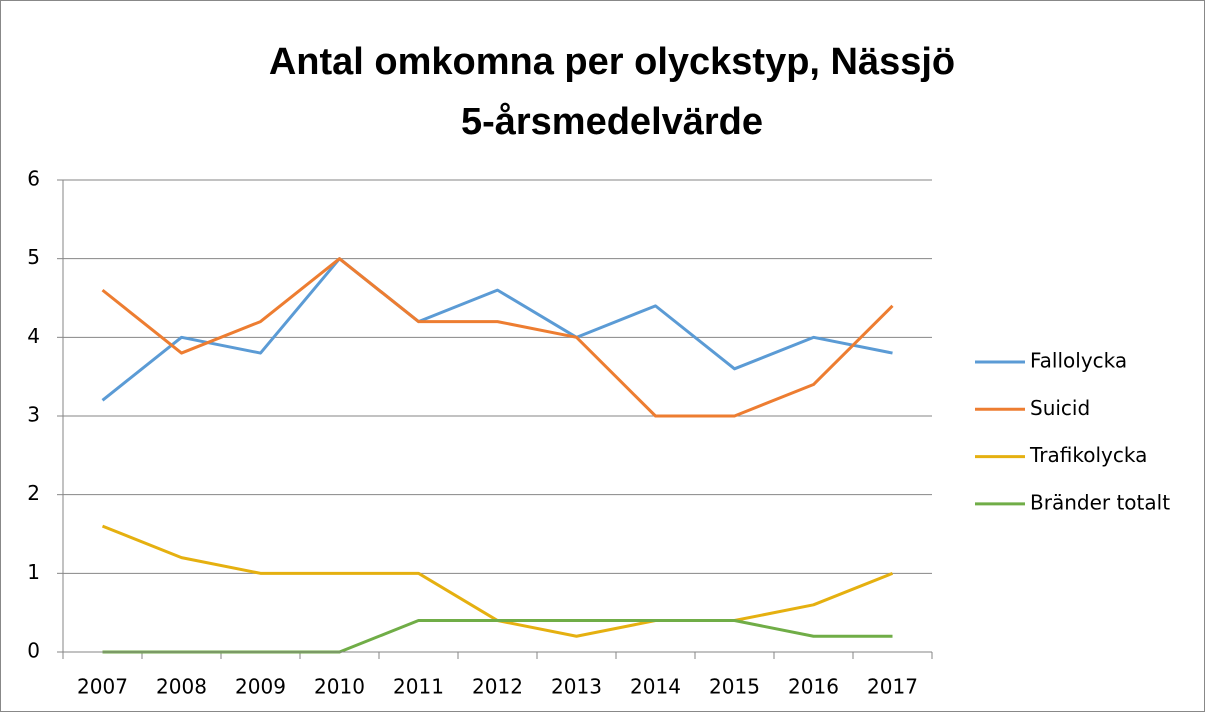 Image resolution: width=1205 pixels, height=712 pixels. What do you see at coordinates (33, 415) in the screenshot?
I see `y-tick-label: 3` at bounding box center [33, 415].